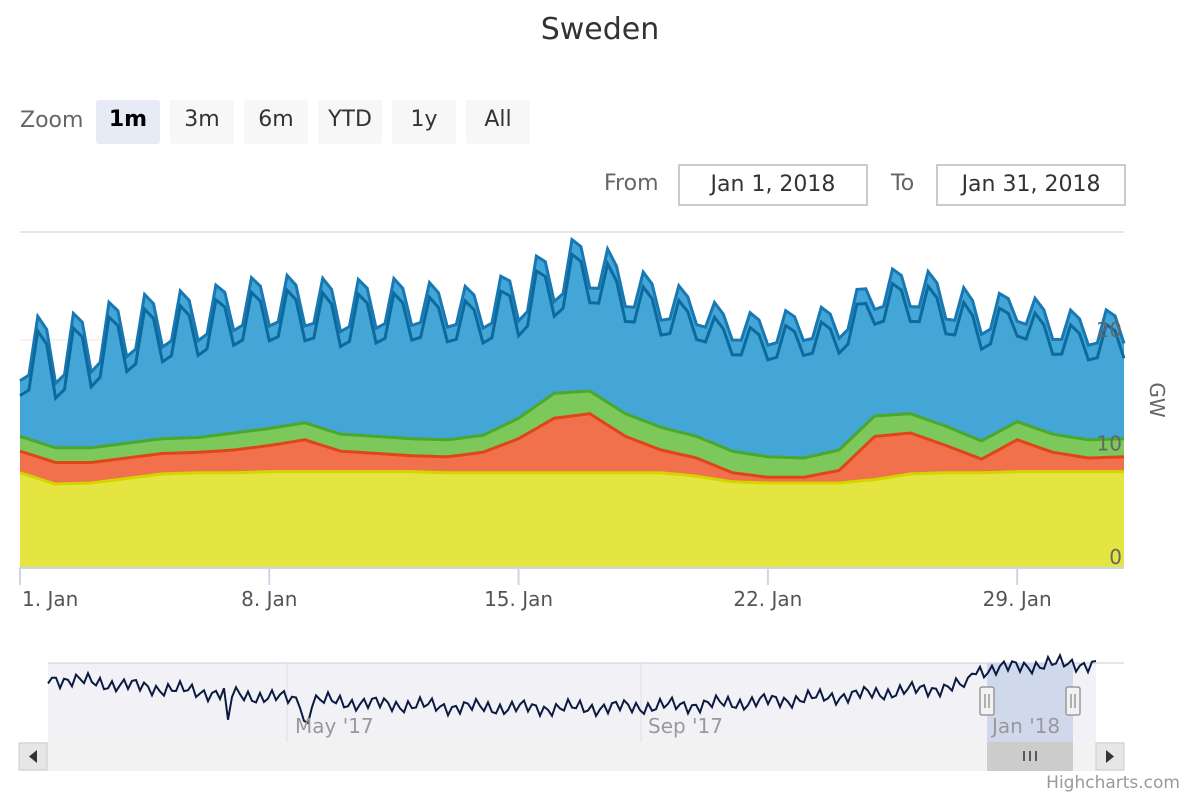  I want to click on scrollbar-track, so click(572, 756).